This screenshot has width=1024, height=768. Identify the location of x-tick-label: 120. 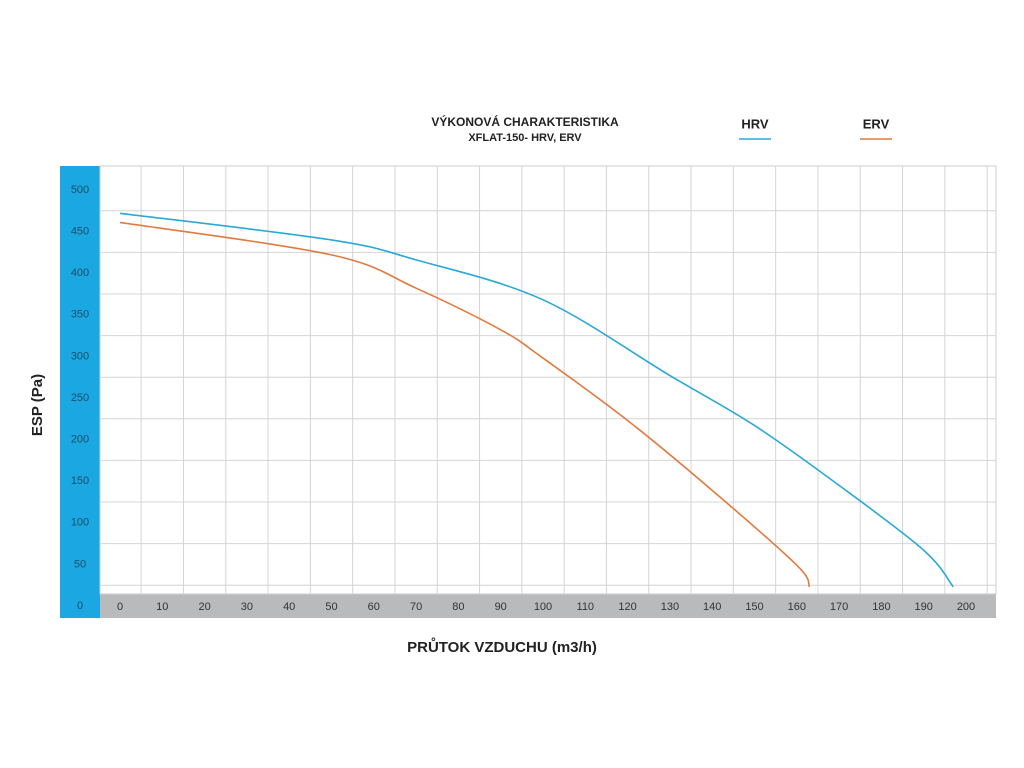
(627, 607).